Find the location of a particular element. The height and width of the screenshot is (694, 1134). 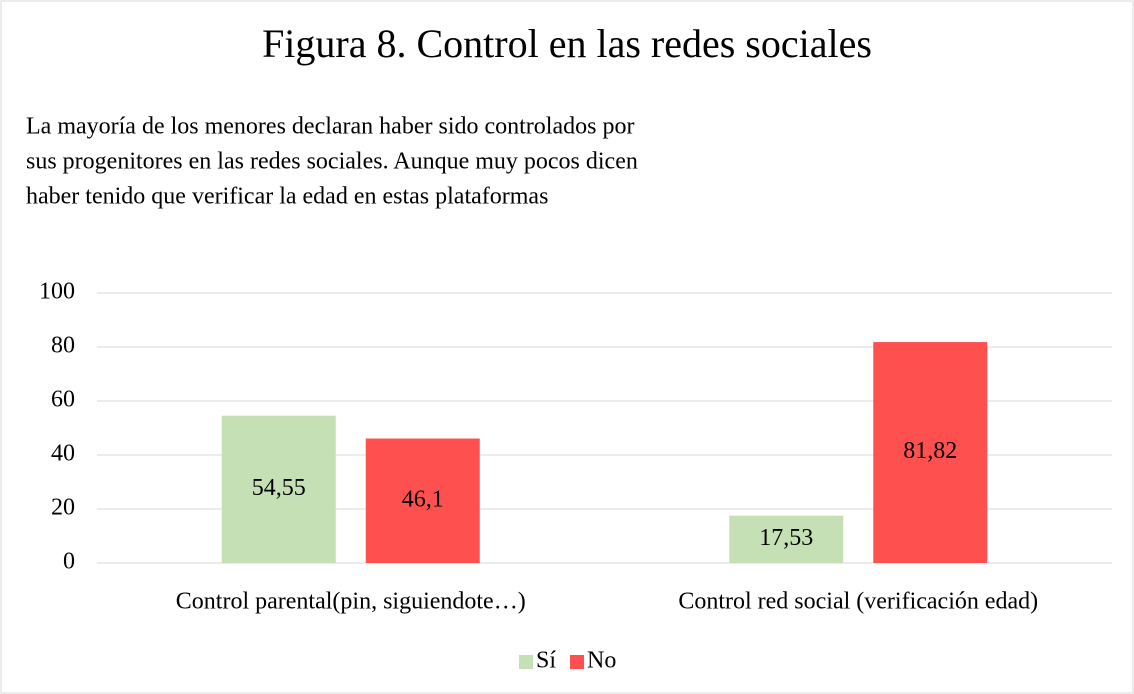

y-tick-label: 0 is located at coordinates (69, 562).